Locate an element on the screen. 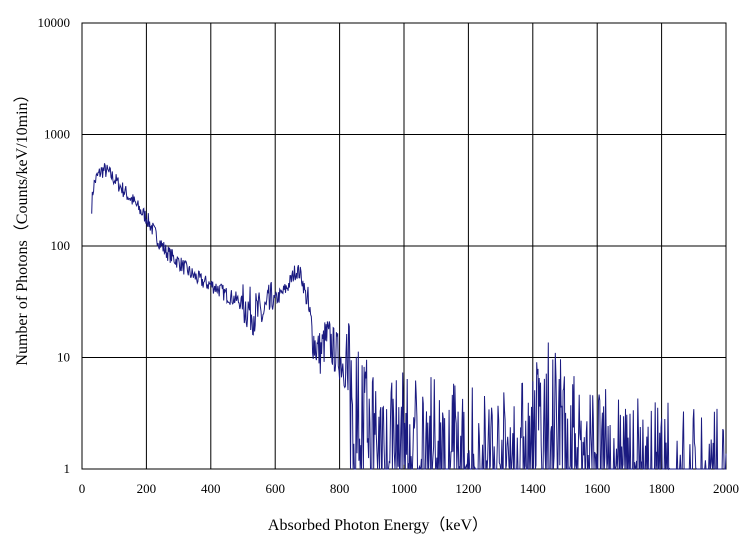 Image resolution: width=749 pixels, height=556 pixels. y-axis-title: Number of Photons（Counts/keV/10min） is located at coordinates (22, 225).